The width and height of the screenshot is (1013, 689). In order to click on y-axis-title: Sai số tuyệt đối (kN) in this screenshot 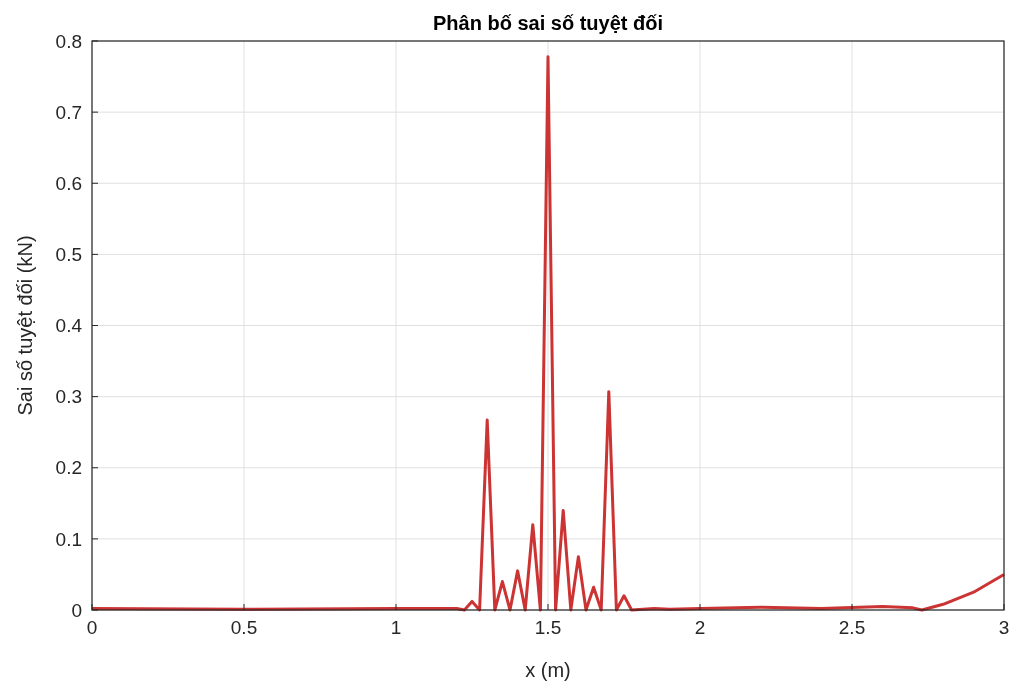, I will do `click(25, 325)`.